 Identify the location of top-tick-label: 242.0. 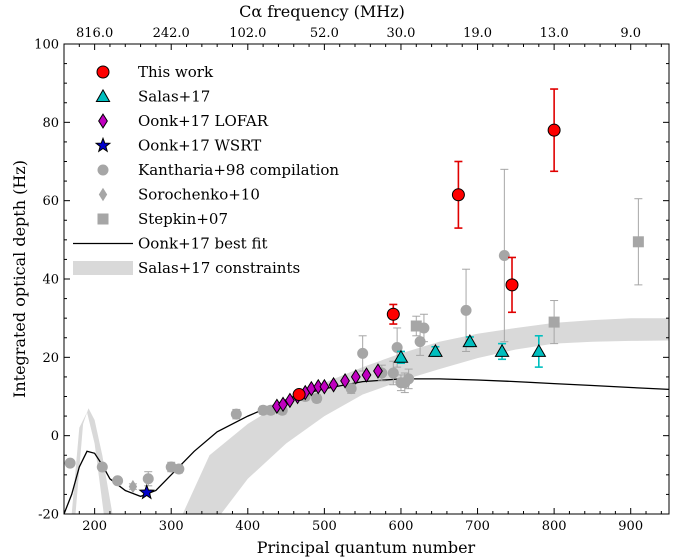
(171, 33).